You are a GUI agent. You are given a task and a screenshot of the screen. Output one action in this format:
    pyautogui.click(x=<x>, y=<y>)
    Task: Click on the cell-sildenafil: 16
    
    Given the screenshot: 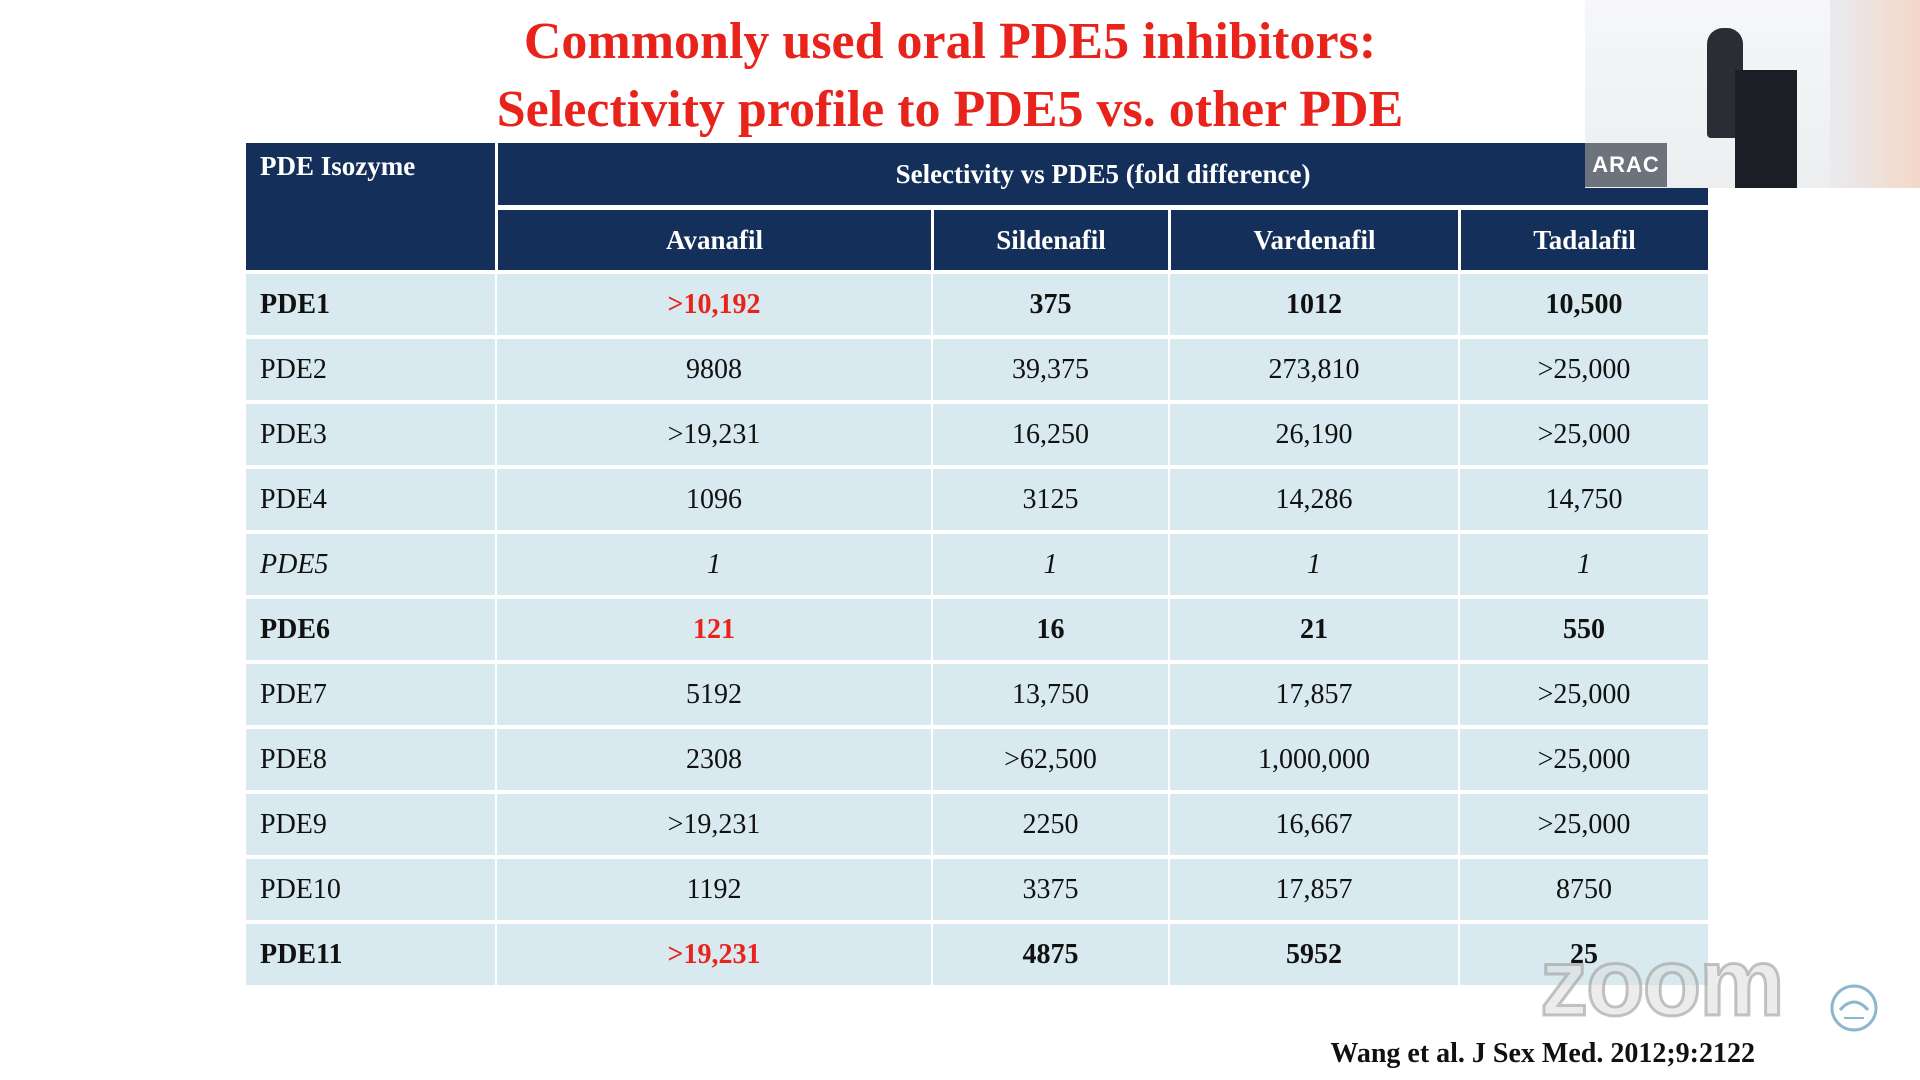 What is the action you would take?
    pyautogui.click(x=1049, y=627)
    